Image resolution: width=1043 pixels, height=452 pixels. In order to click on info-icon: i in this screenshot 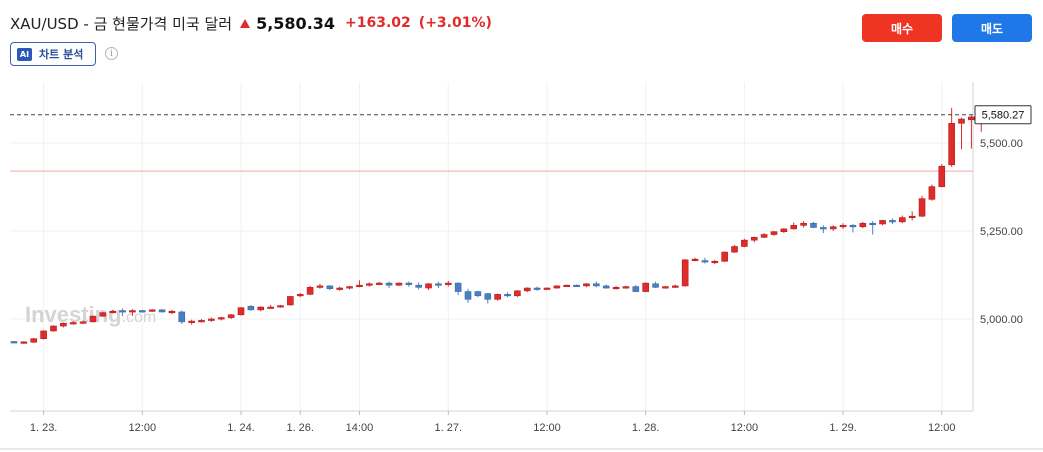, I will do `click(111, 53)`.